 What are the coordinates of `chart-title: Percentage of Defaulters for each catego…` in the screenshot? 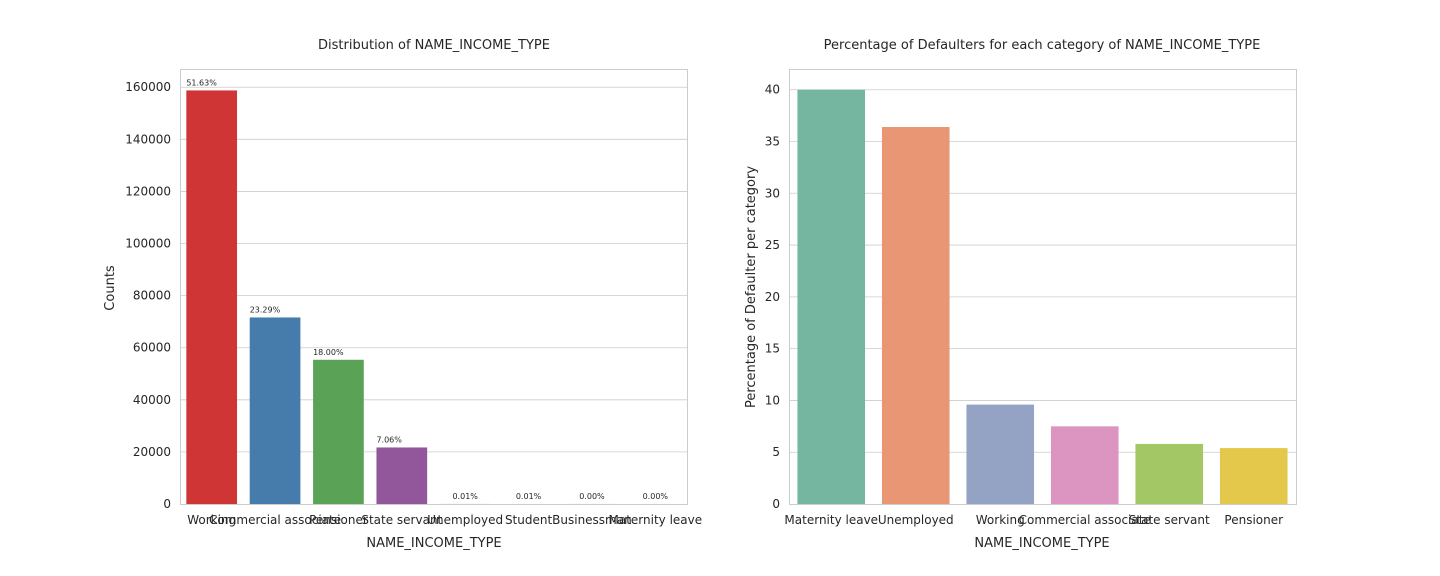 It's located at (1042, 45).